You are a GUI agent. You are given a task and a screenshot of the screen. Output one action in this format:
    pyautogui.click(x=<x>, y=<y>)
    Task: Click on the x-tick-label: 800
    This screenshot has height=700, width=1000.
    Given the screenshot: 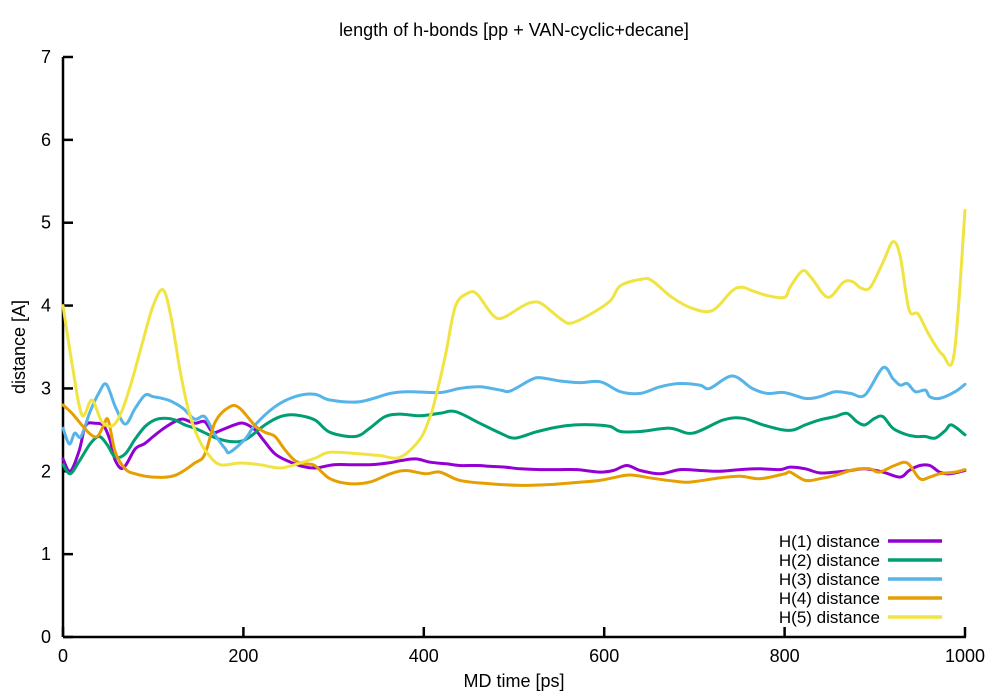 What is the action you would take?
    pyautogui.click(x=785, y=656)
    